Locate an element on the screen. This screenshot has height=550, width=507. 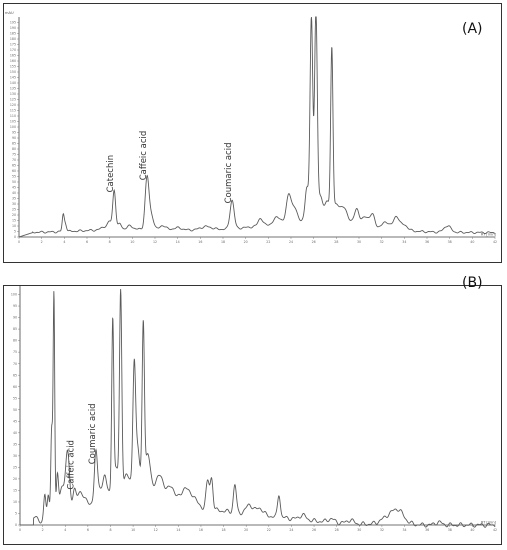
y-tick-label: 120 is located at coordinates (13, 105).